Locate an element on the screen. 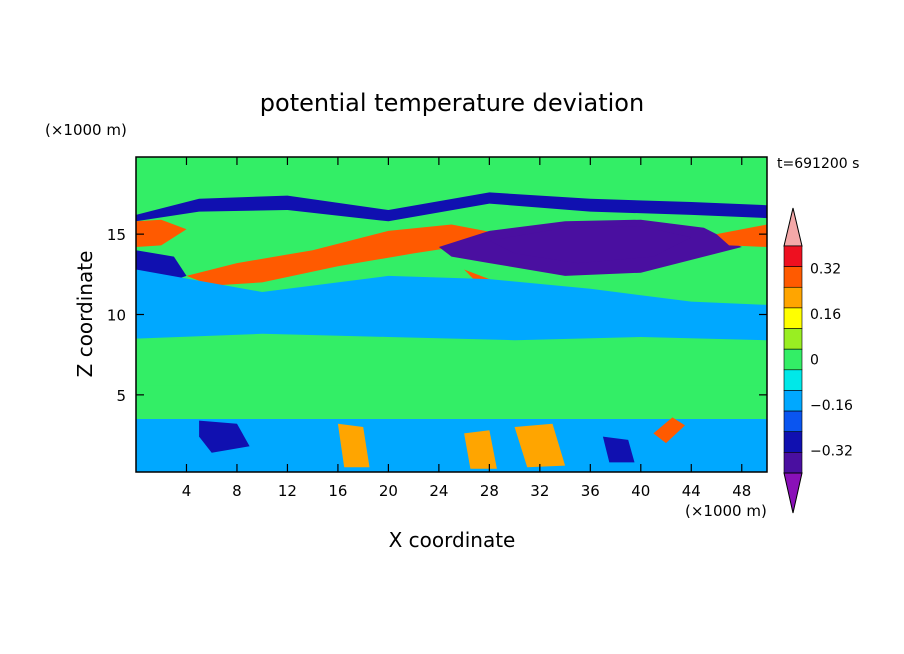  colorbar-tick-label: 0.16 is located at coordinates (825, 315).